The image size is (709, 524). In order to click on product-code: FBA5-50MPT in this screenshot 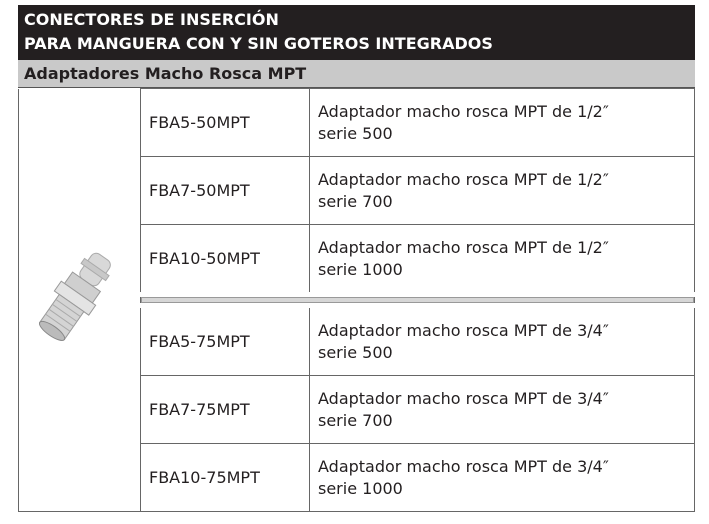, I will do `click(225, 122)`.